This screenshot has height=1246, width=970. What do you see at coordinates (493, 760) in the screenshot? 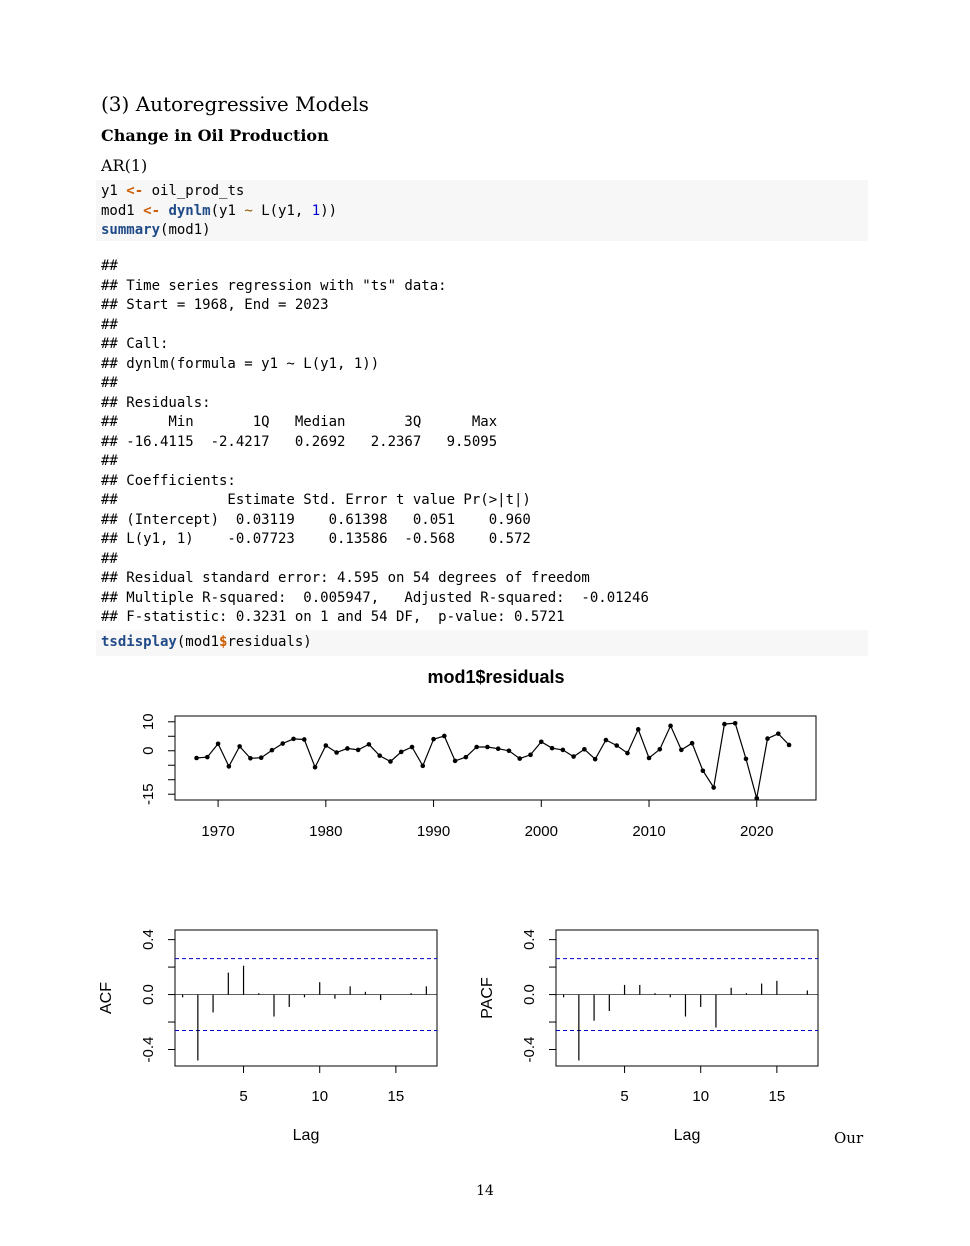
I see `ts-series-line` at bounding box center [493, 760].